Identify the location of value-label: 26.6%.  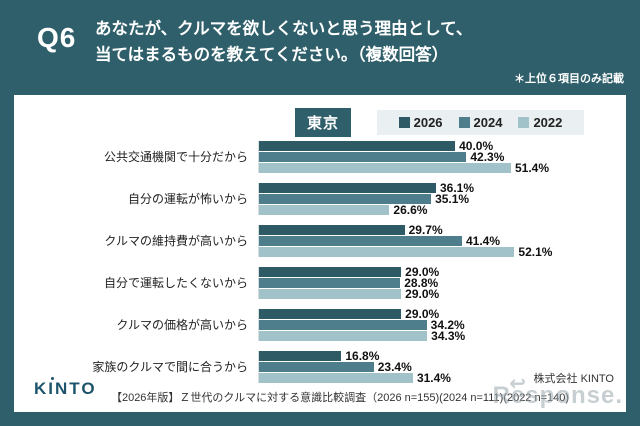
(410, 210).